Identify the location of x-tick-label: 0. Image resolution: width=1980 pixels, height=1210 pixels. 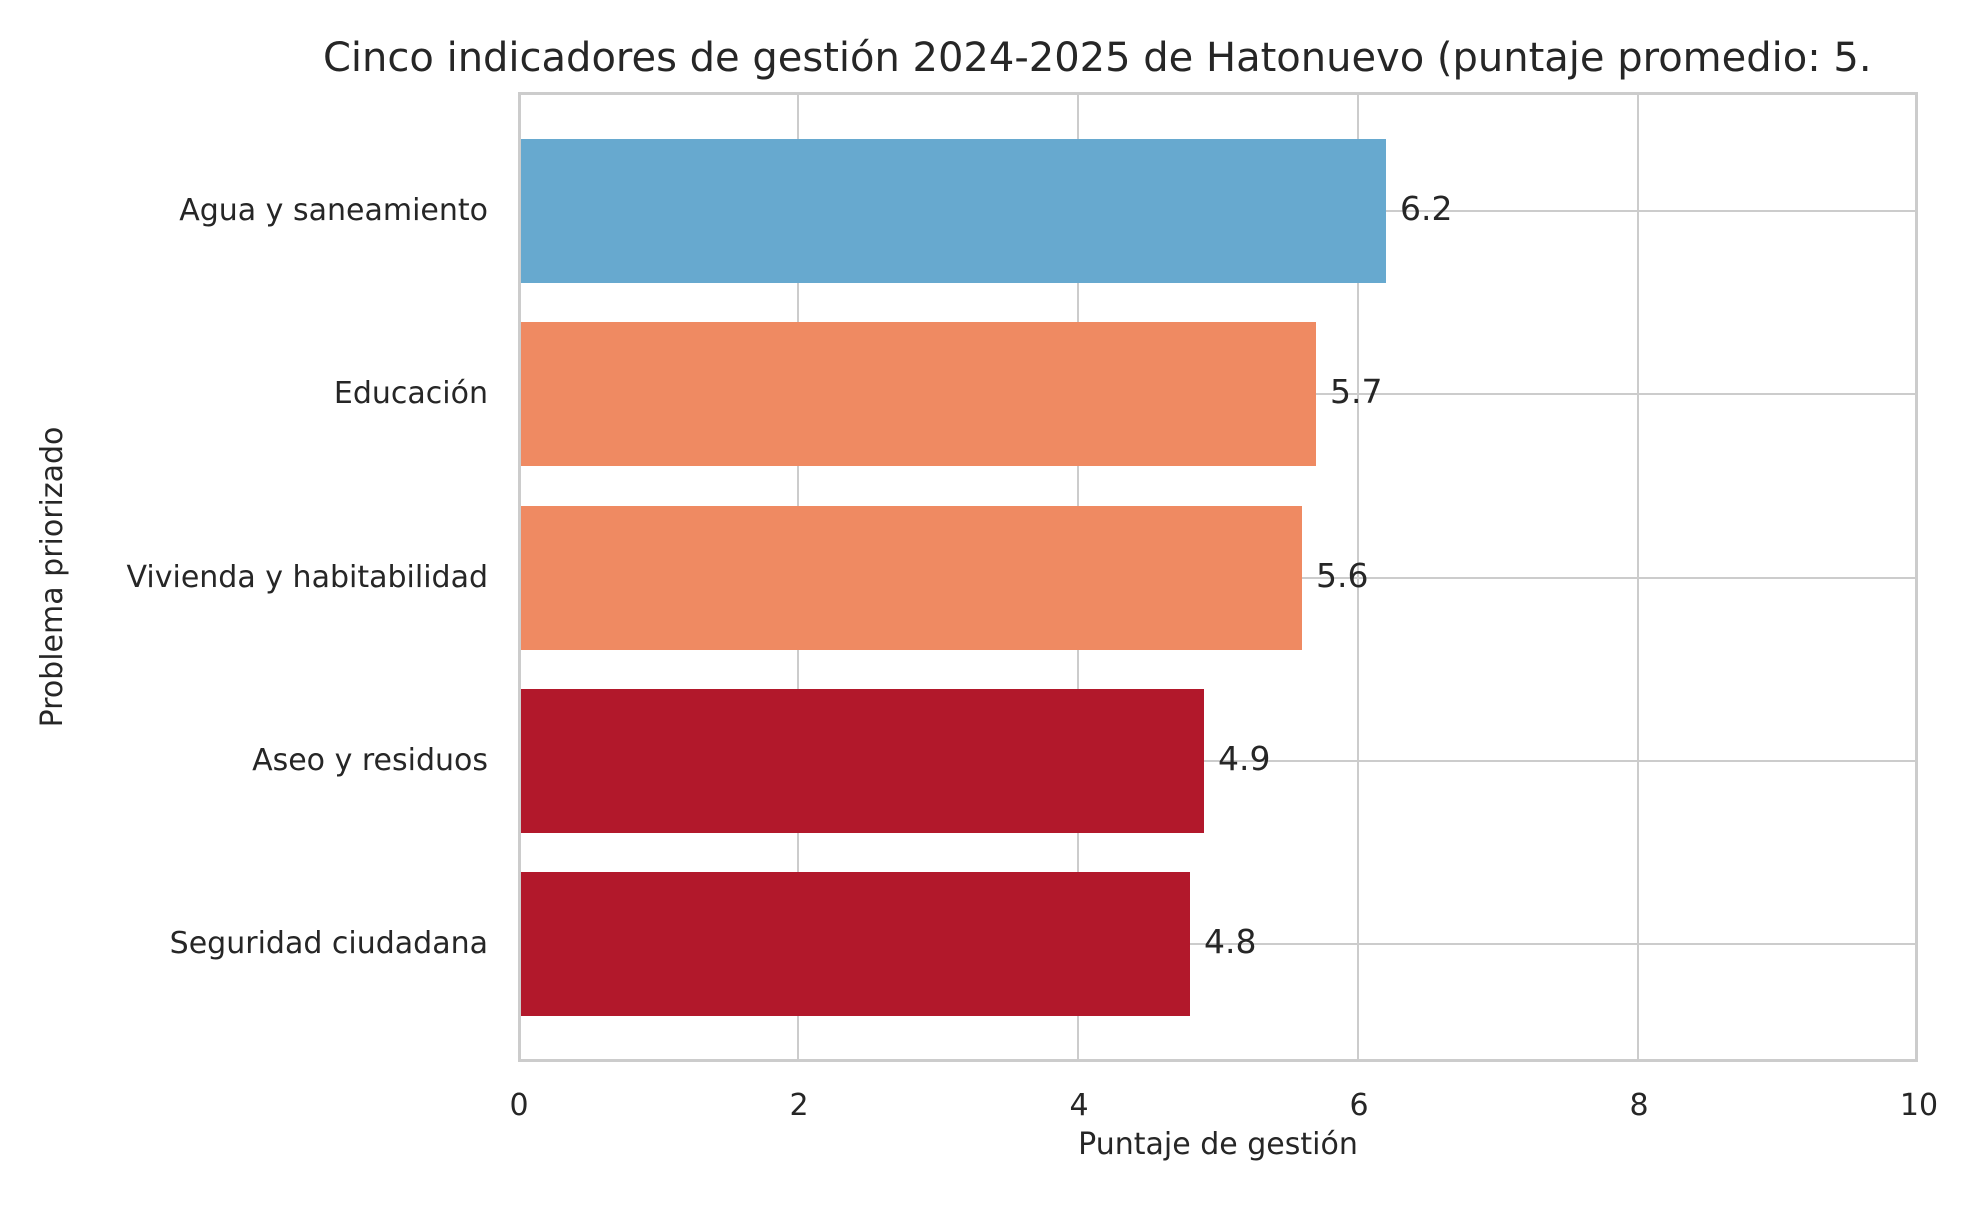
(519, 1105).